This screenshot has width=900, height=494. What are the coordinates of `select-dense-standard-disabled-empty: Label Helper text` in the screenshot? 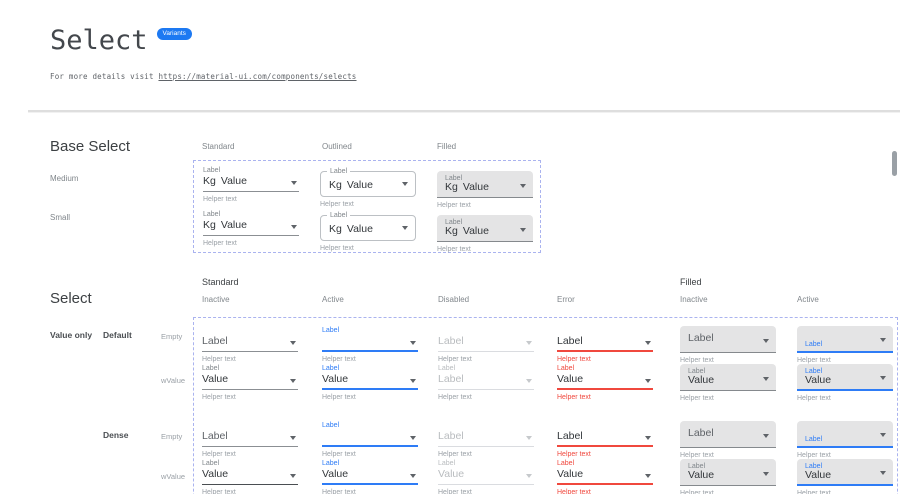 It's located at (486, 439).